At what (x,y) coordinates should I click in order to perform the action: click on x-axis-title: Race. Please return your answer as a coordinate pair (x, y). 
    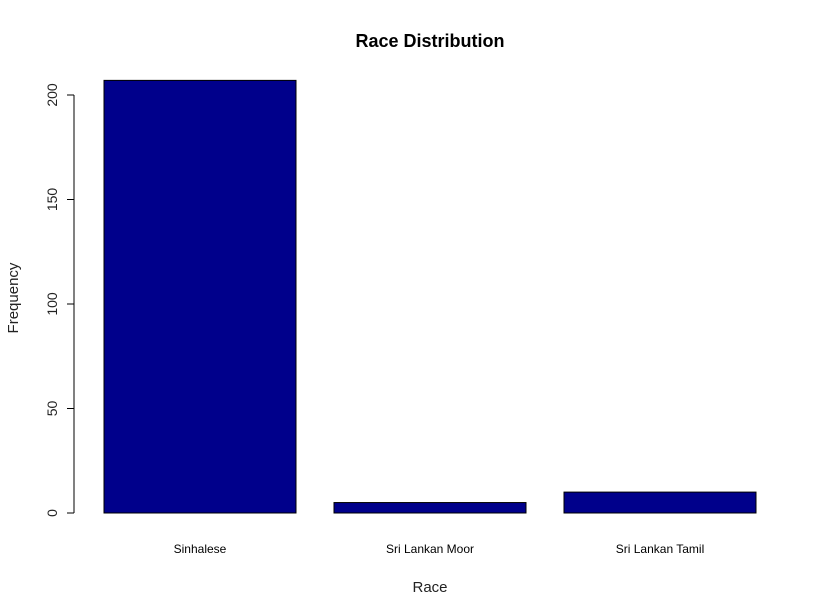
    Looking at the image, I should click on (429, 587).